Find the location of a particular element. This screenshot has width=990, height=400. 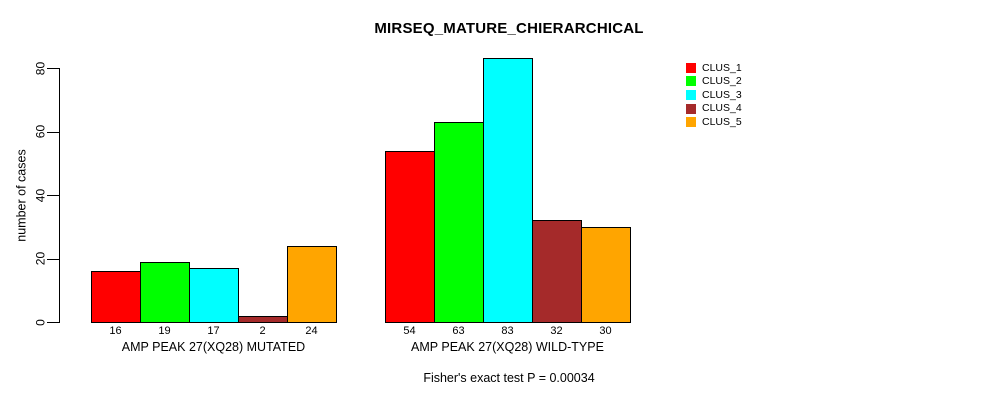

legend-item-clus_2: CLUS_2 is located at coordinates (714, 82).